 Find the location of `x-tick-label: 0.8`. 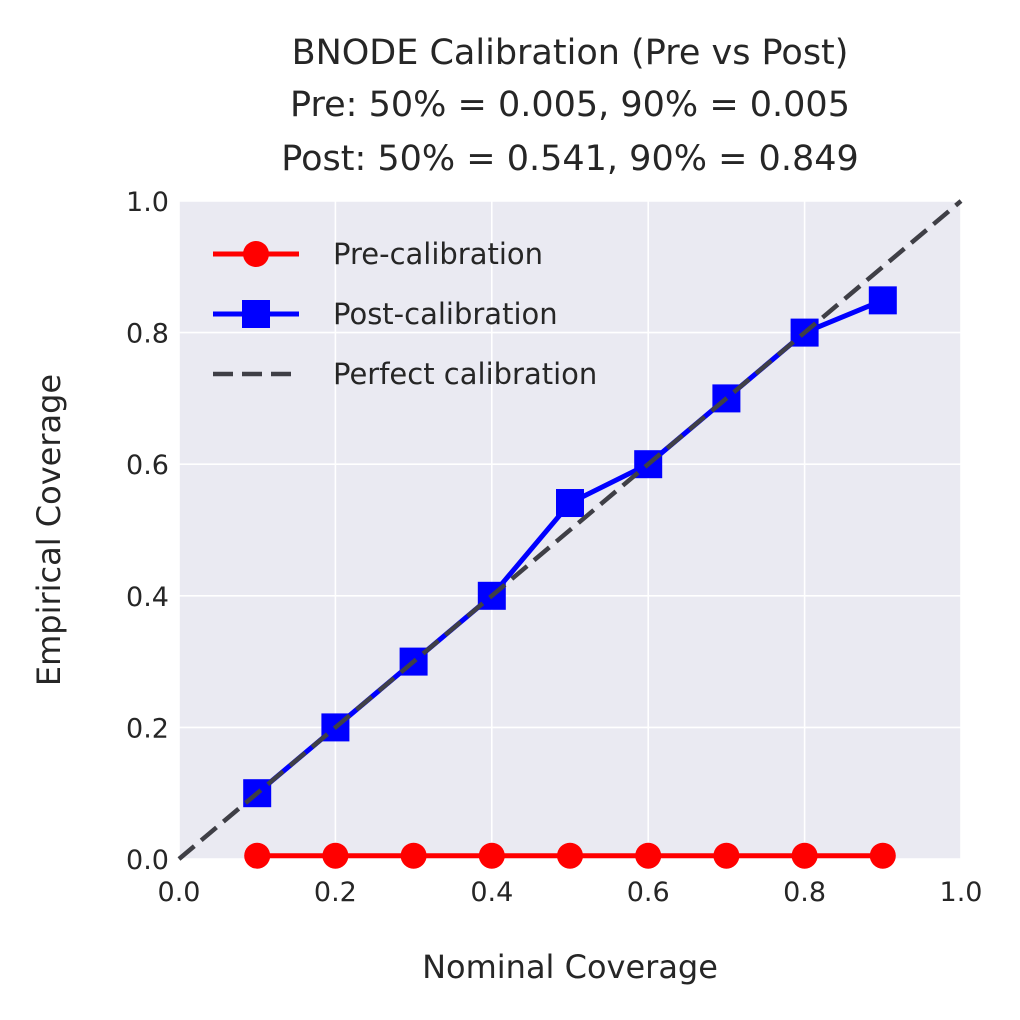

x-tick-label: 0.8 is located at coordinates (804, 892).